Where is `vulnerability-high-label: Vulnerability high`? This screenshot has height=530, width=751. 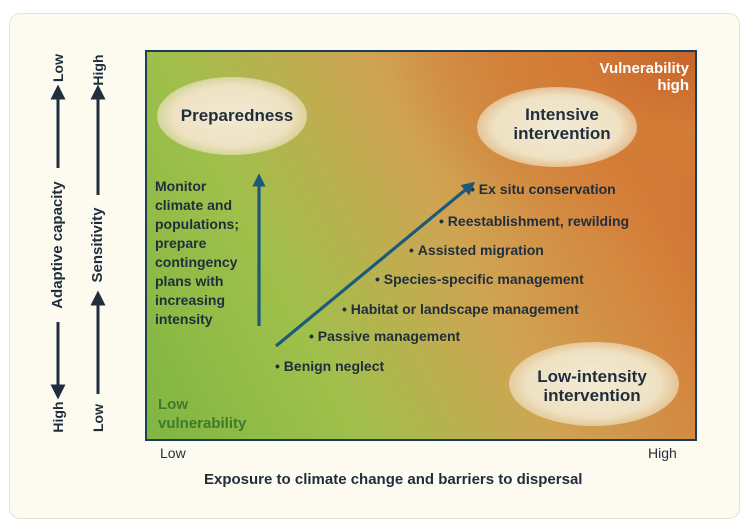 vulnerability-high-label: Vulnerability high is located at coordinates (619, 77).